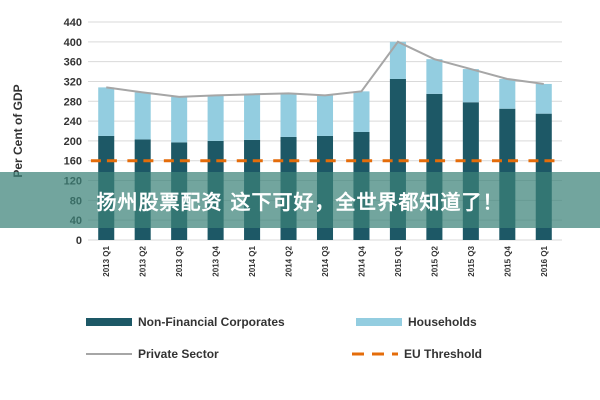 The image size is (600, 400). What do you see at coordinates (252, 260) in the screenshot?
I see `x-tick-label: 2014 Q1` at bounding box center [252, 260].